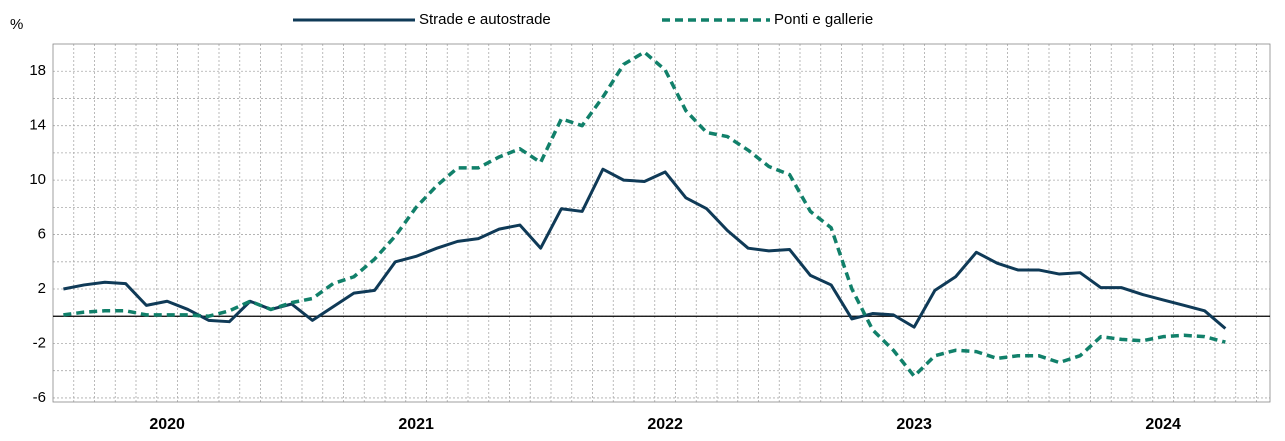  I want to click on x-tick-label: 2021, so click(416, 424).